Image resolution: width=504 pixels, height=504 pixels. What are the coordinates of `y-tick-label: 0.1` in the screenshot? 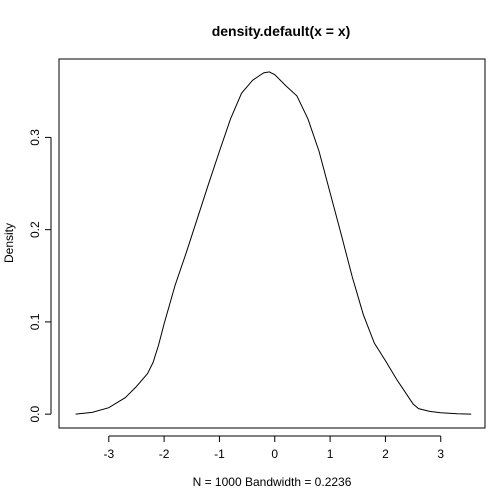 It's located at (35, 321).